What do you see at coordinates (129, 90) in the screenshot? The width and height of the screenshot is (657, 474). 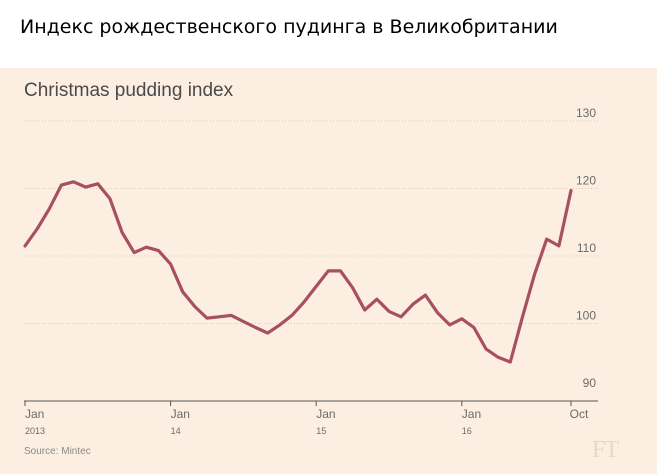 I see `chart-title: Christmas pudding index` at bounding box center [129, 90].